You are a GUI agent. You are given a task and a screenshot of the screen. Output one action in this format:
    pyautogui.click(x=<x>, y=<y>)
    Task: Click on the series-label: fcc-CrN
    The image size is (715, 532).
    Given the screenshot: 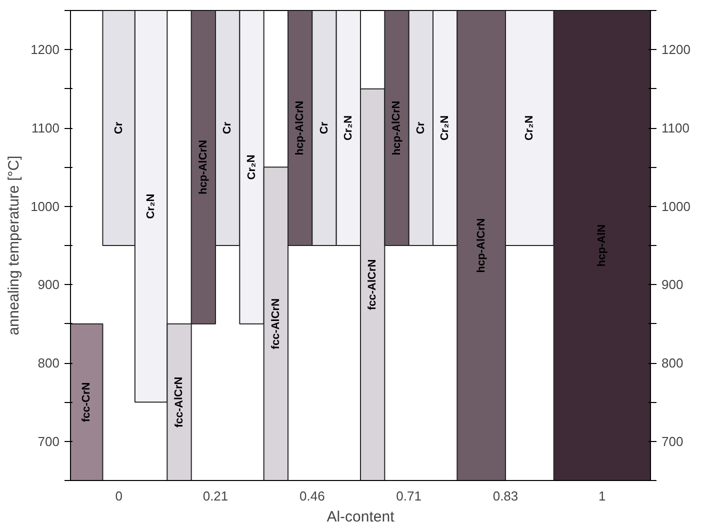 What is the action you would take?
    pyautogui.click(x=86, y=402)
    